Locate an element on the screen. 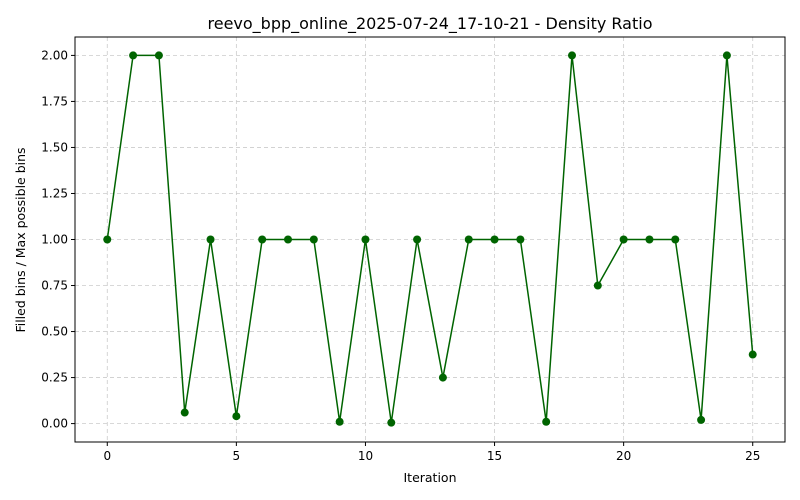  y-tick-label: 0.75 is located at coordinates (54, 286).